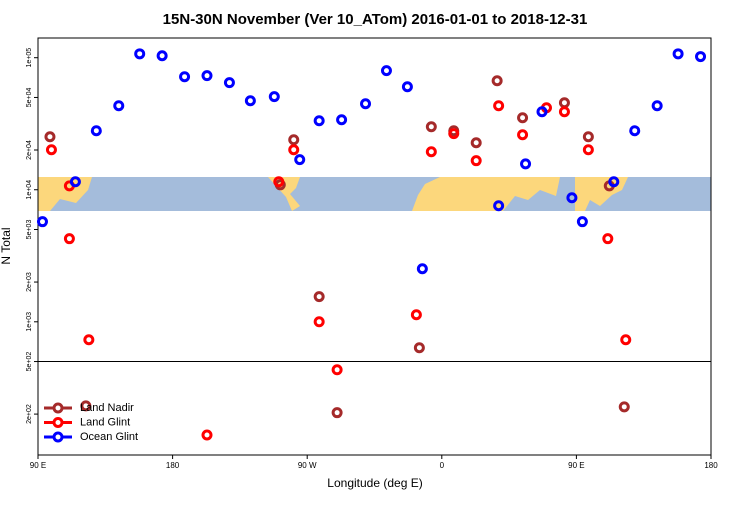 The width and height of the screenshot is (750, 505). What do you see at coordinates (307, 465) in the screenshot?
I see `x-tick-label: 90 W` at bounding box center [307, 465].